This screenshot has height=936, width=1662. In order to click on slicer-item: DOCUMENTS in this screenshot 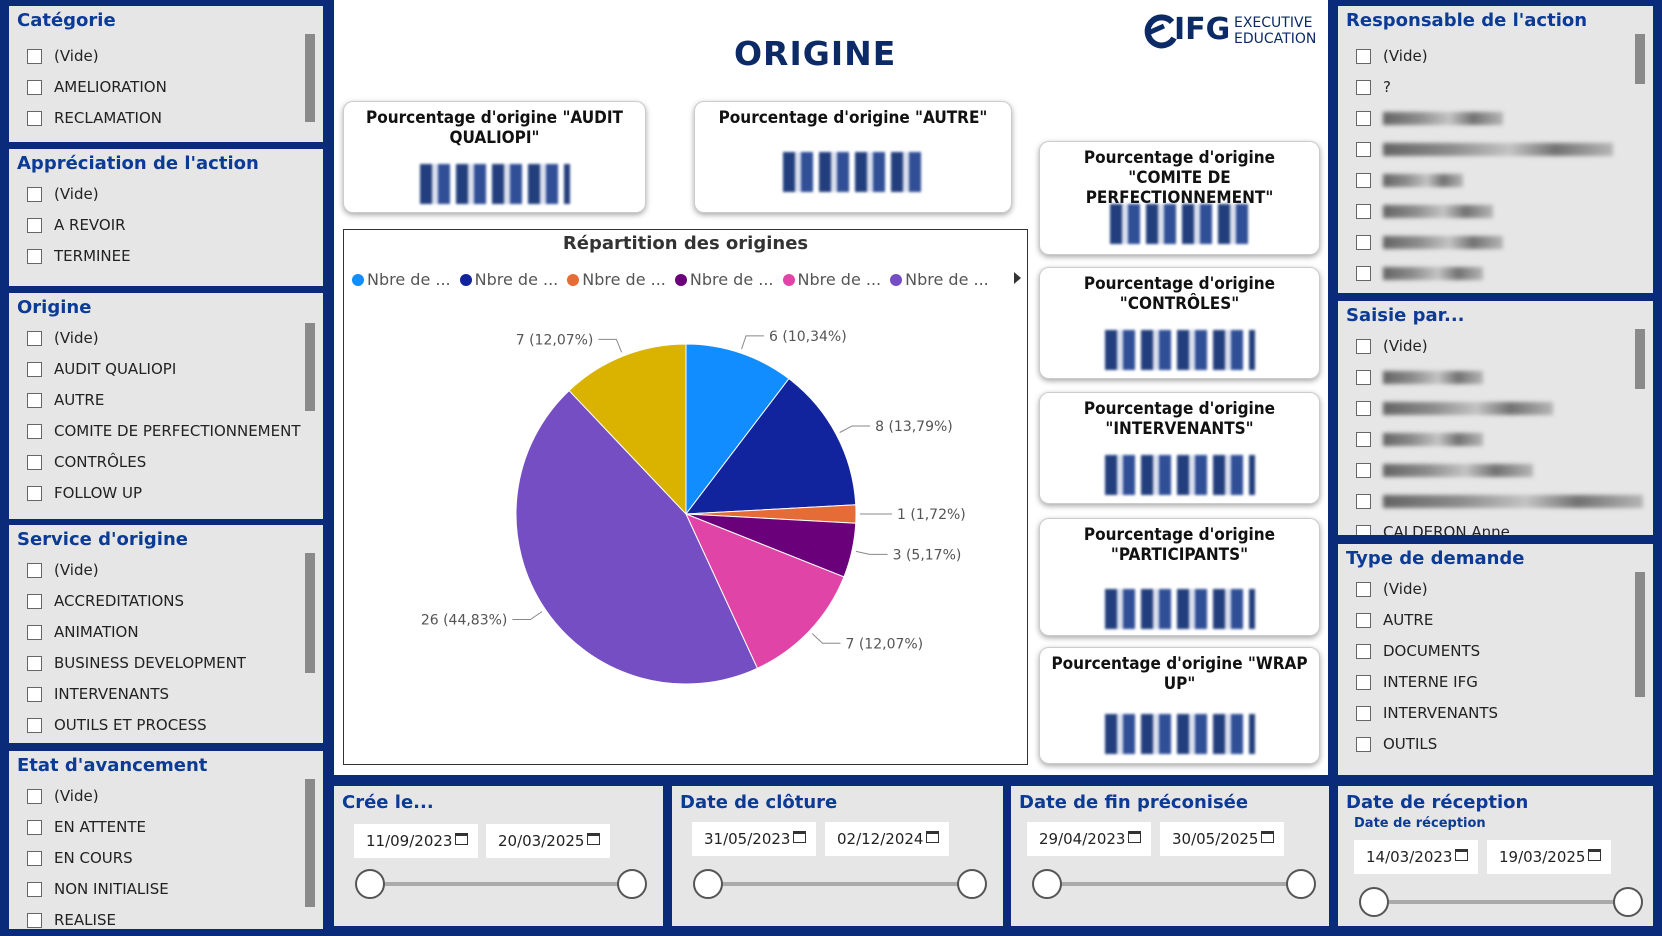, I will do `click(1418, 651)`.